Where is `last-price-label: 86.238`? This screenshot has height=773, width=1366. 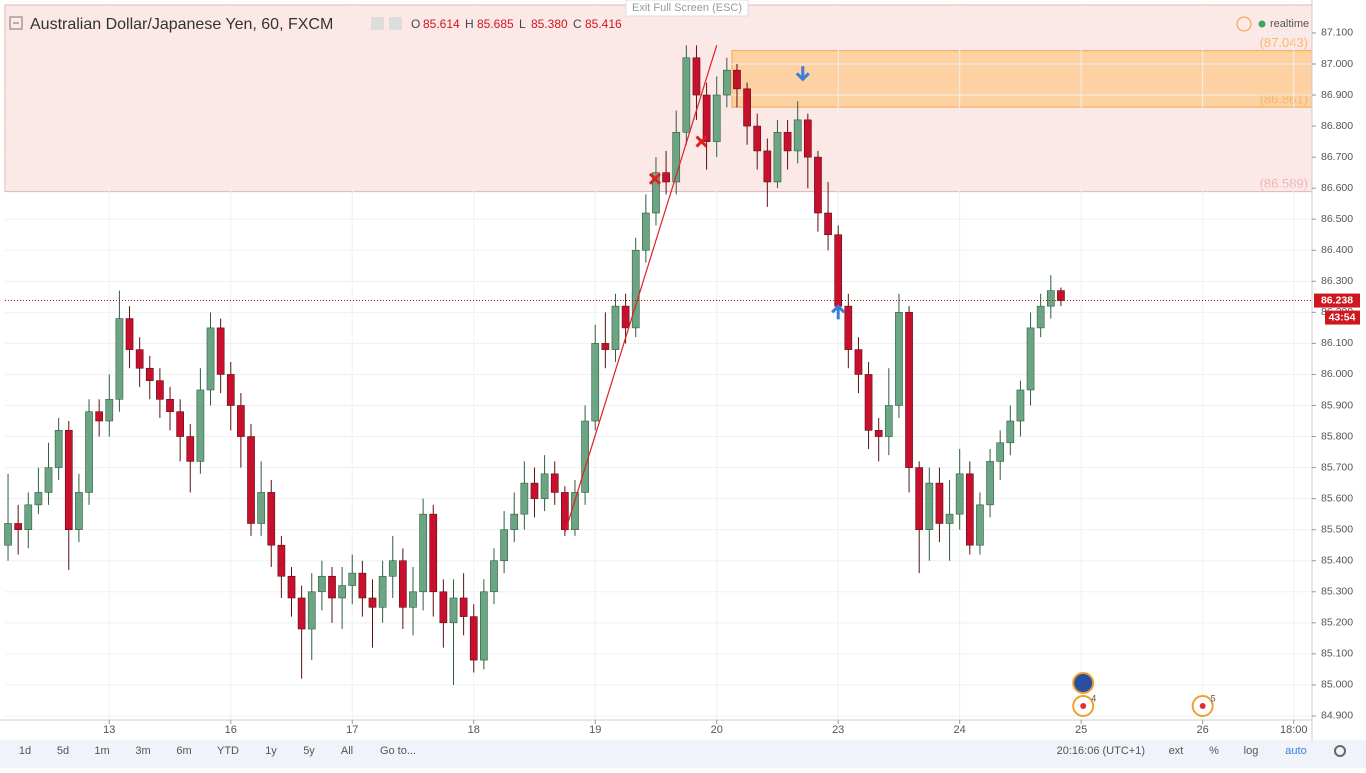 last-price-label: 86.238 is located at coordinates (1337, 300).